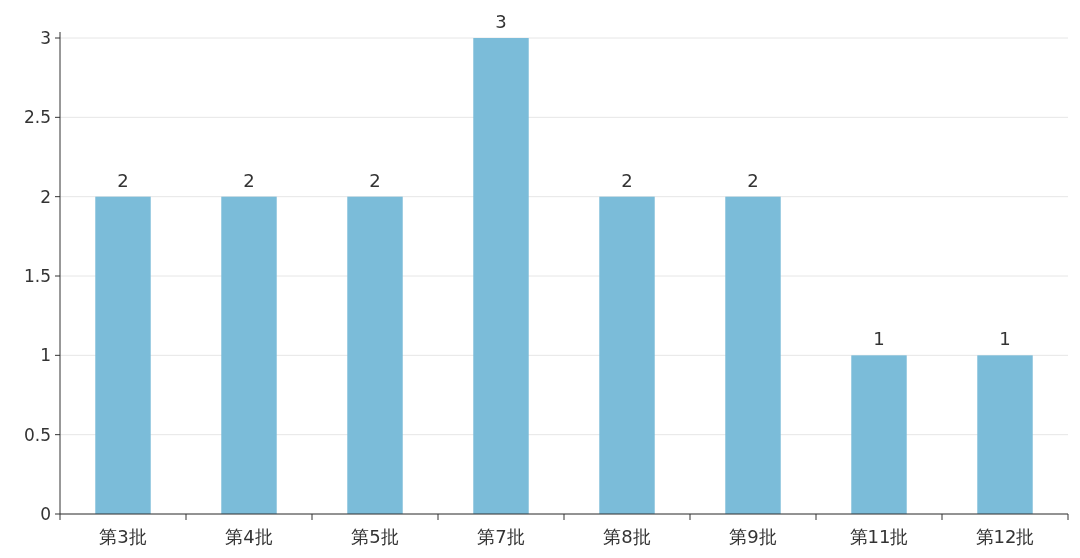  I want to click on y-tick-label: 1, so click(45, 355).